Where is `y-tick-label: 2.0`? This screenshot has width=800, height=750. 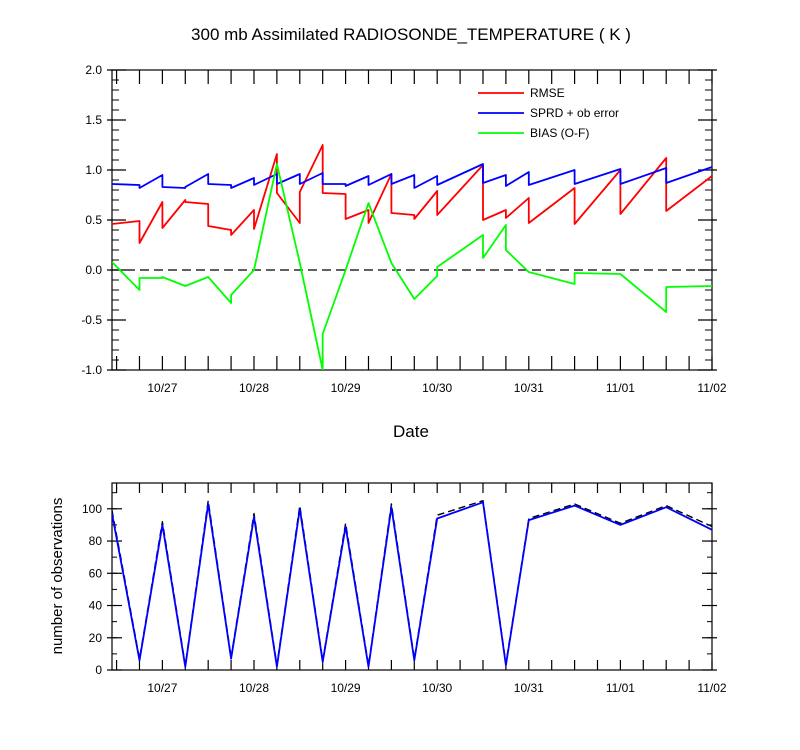 y-tick-label: 2.0 is located at coordinates (93, 70).